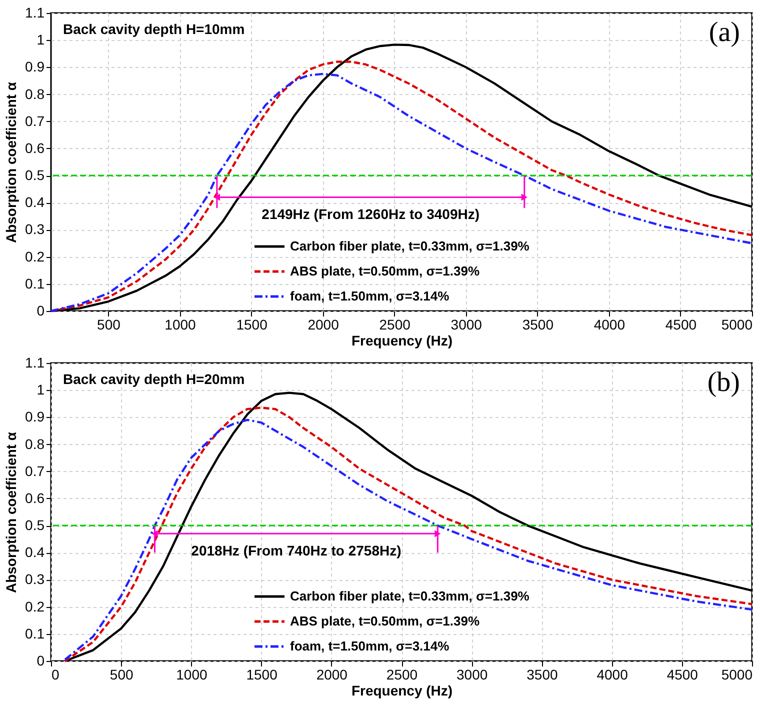 This screenshot has height=706, width=774. What do you see at coordinates (723, 382) in the screenshot?
I see `annotation: (b)` at bounding box center [723, 382].